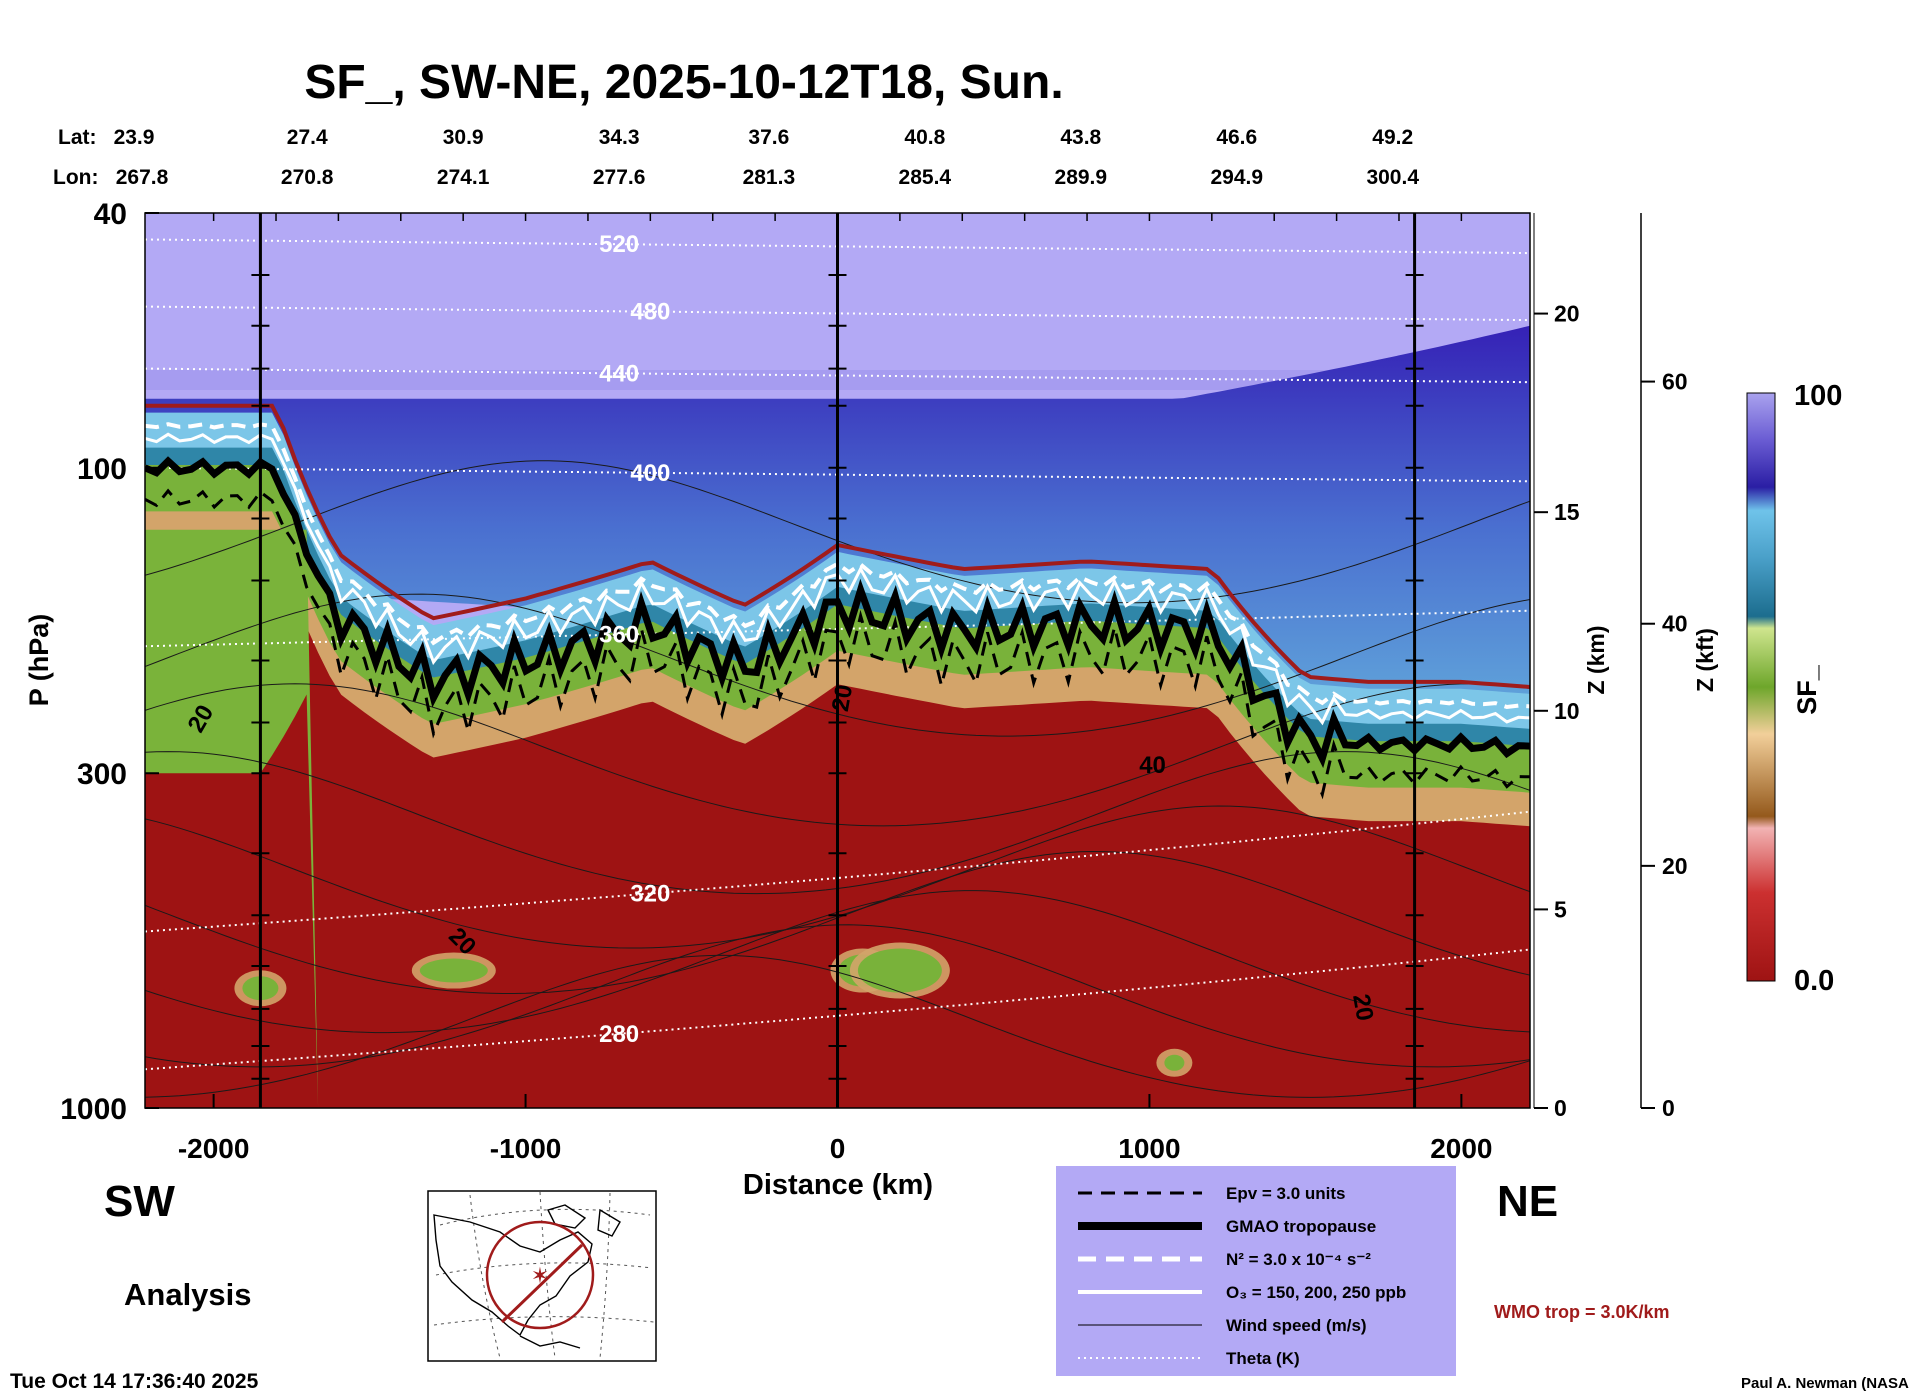  I want to click on legend-box, so click(1256, 1271).